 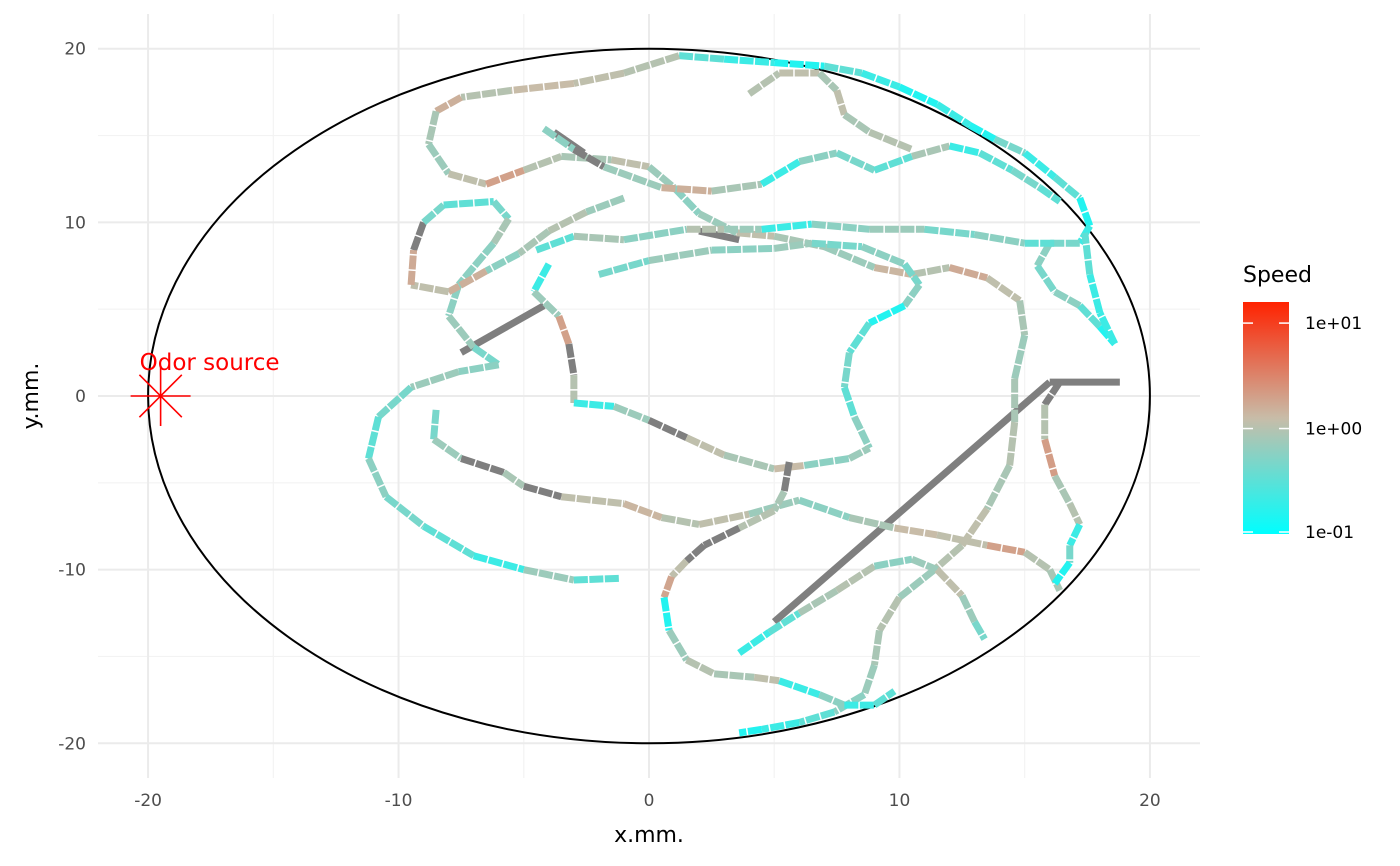 I want to click on x-tick-label: 20, so click(x=1150, y=801).